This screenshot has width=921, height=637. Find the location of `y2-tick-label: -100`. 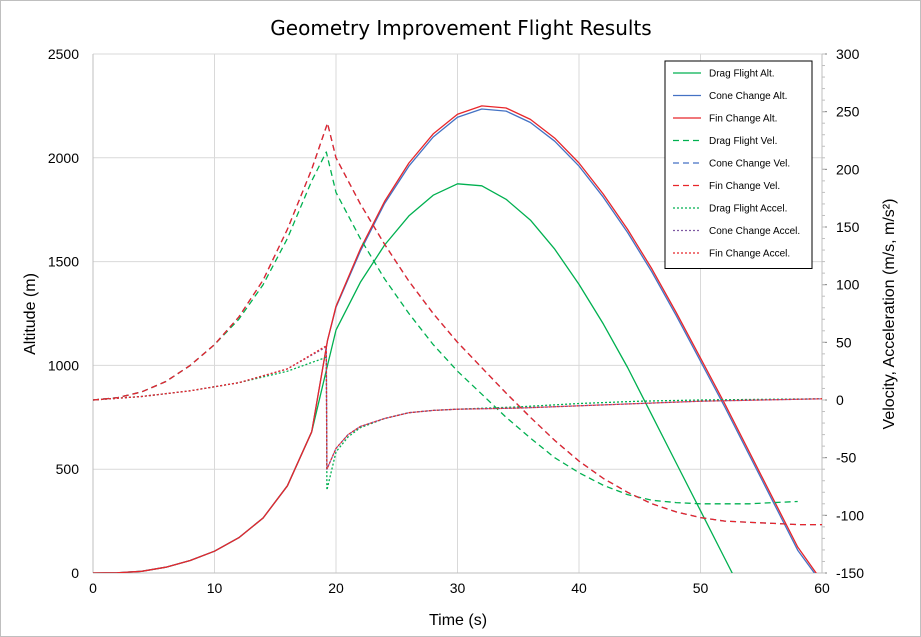

y2-tick-label: -100 is located at coordinates (850, 515).